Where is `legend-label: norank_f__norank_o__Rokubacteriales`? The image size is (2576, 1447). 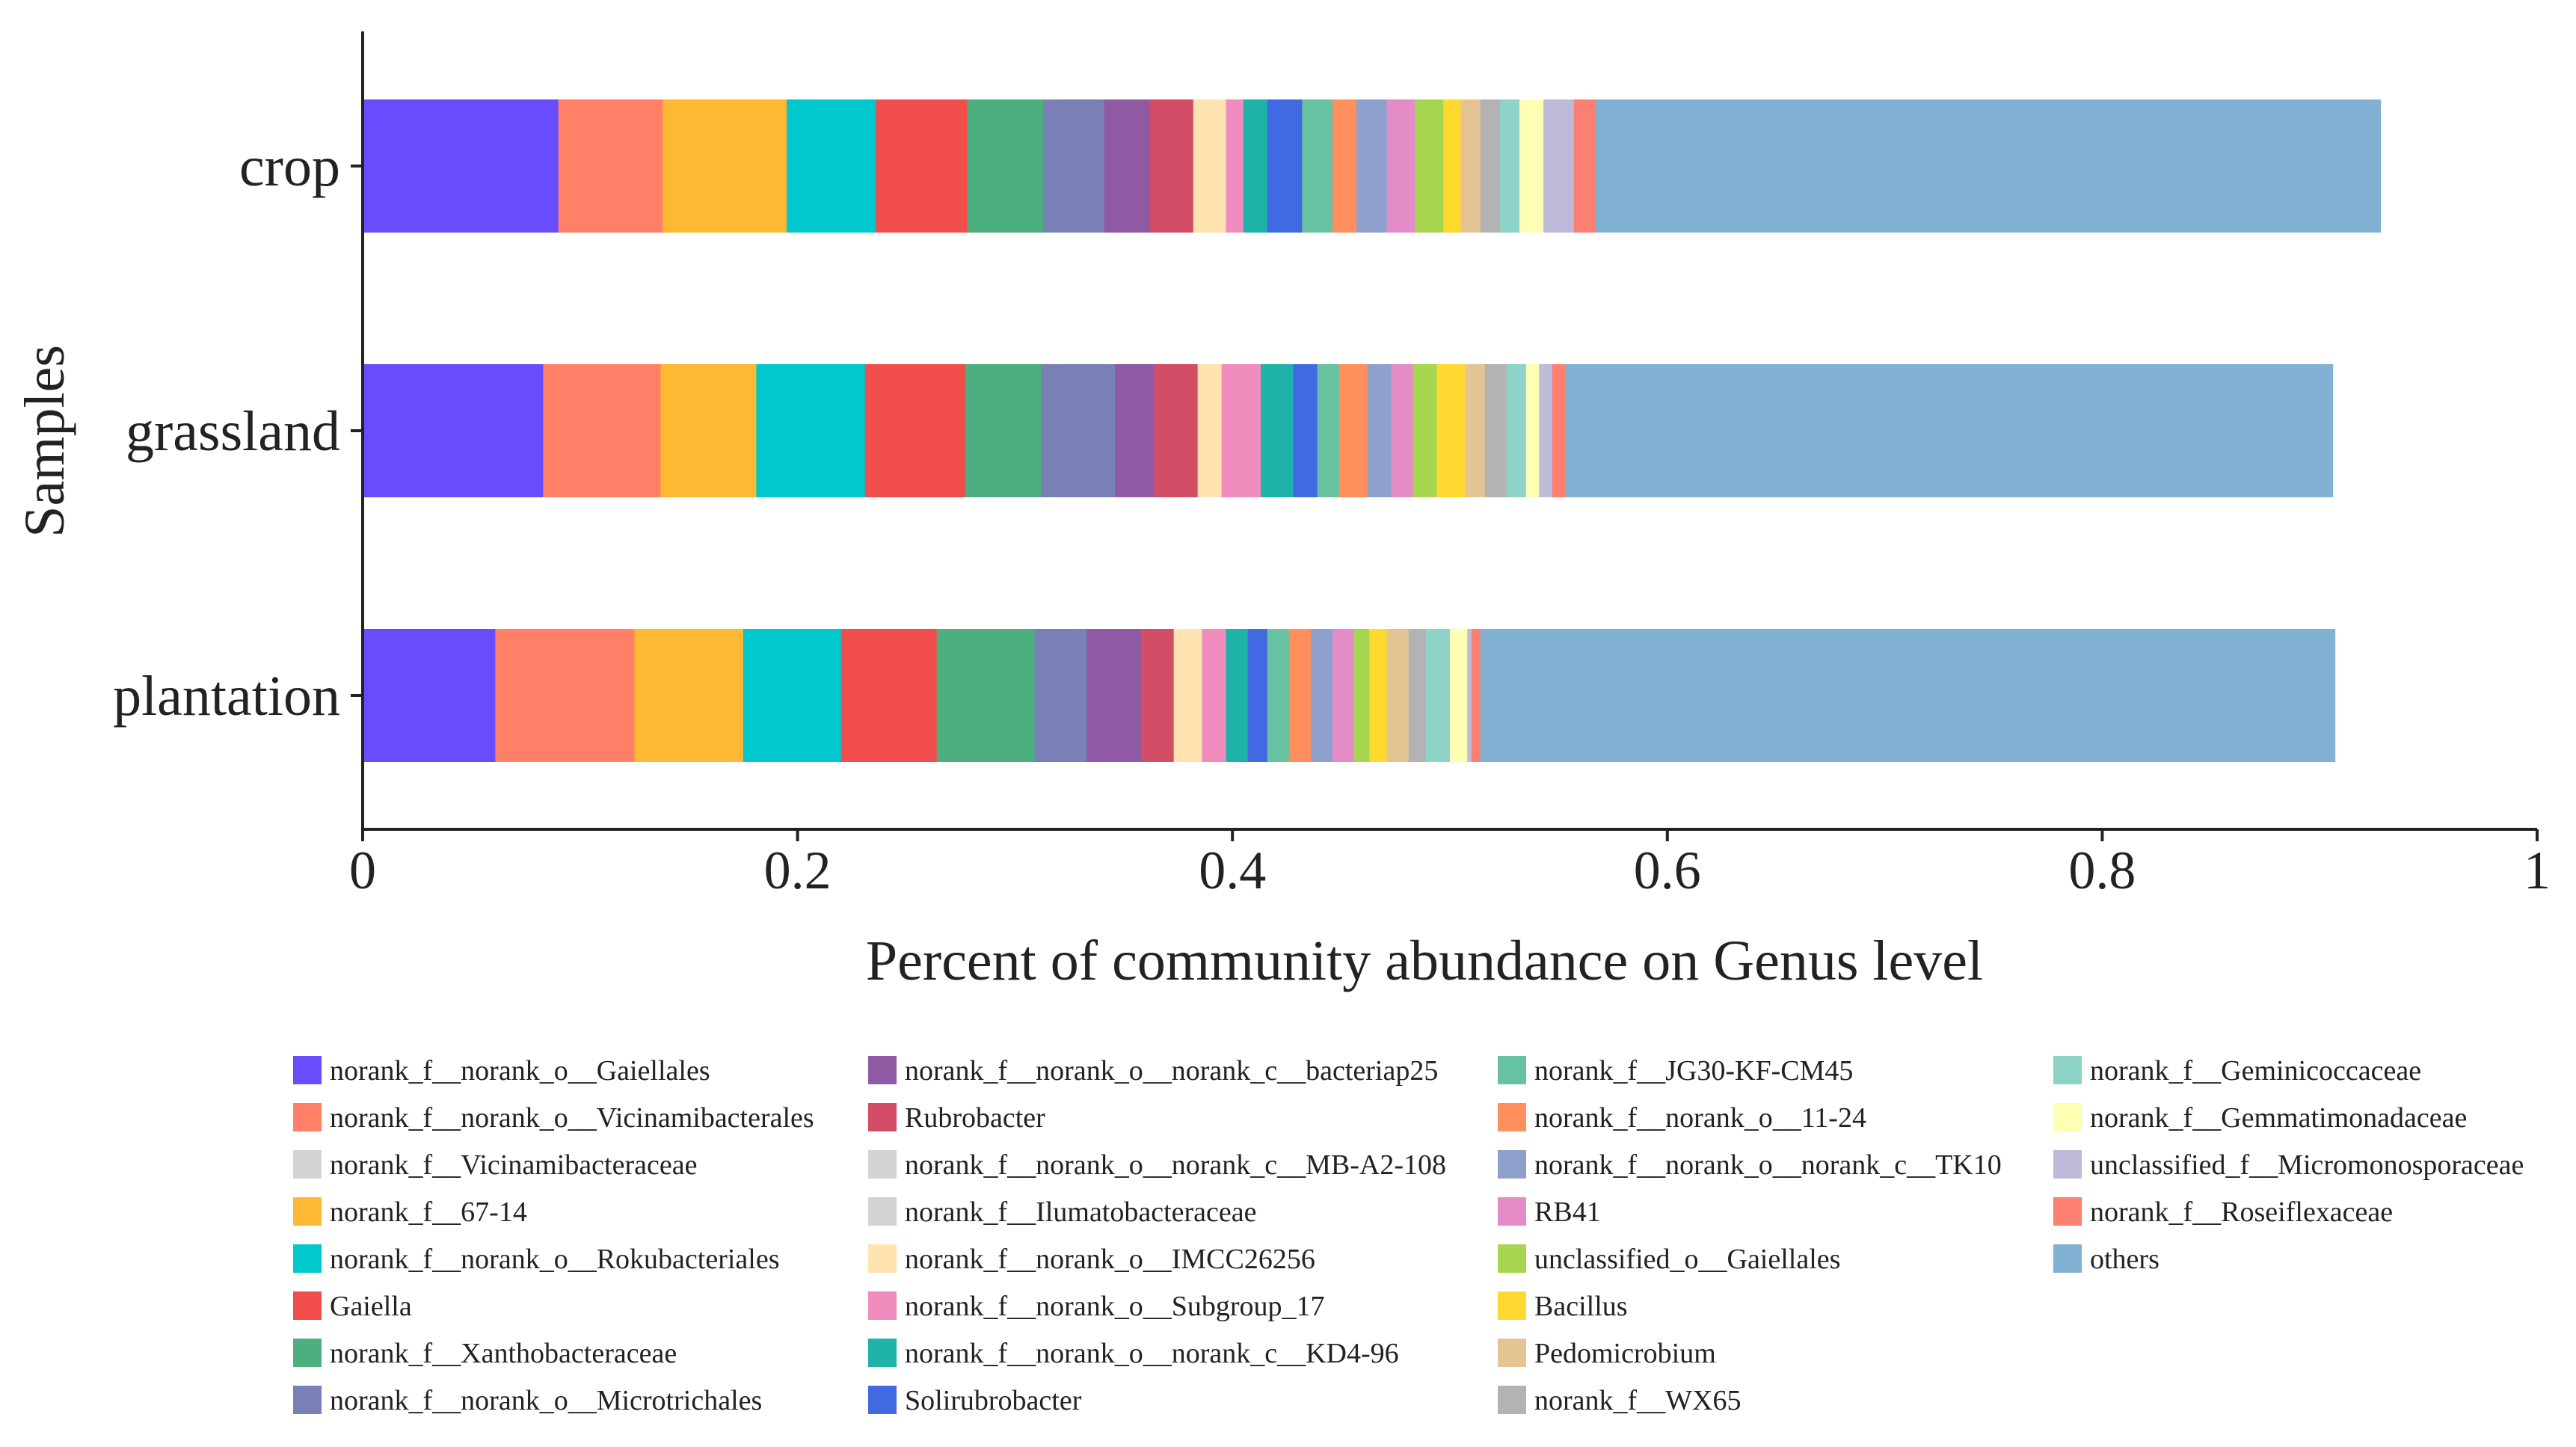
legend-label: norank_f__norank_o__Rokubacteriales is located at coordinates (555, 1259).